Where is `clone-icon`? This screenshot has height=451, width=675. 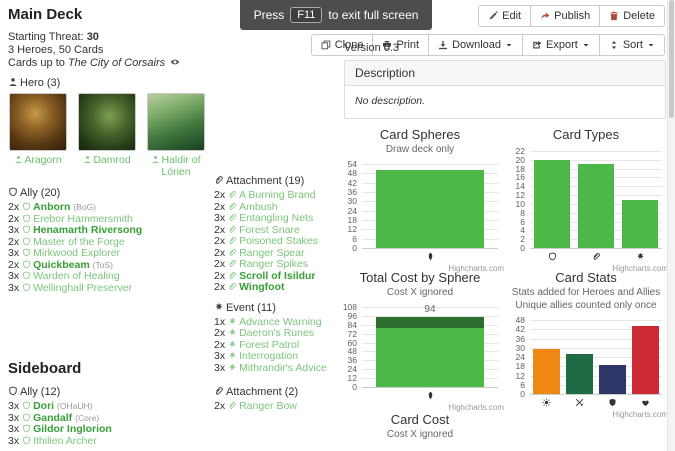 clone-icon is located at coordinates (326, 45).